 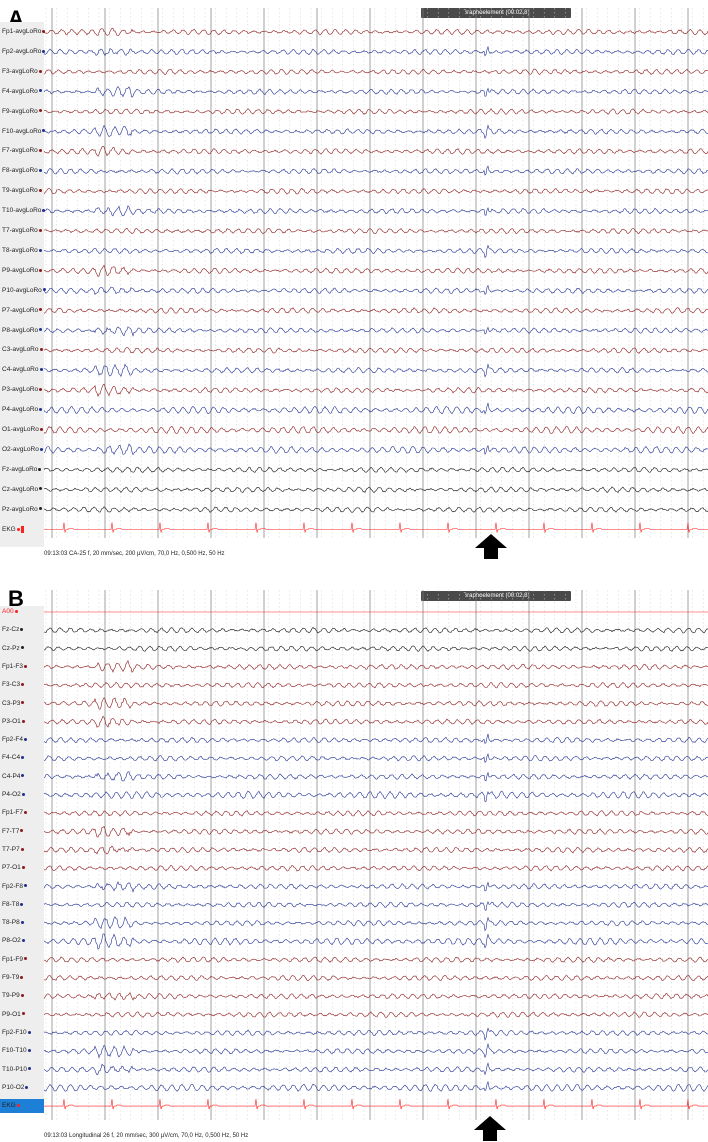 What do you see at coordinates (22, 151) in the screenshot?
I see `channel-label: F7-avgLoRo` at bounding box center [22, 151].